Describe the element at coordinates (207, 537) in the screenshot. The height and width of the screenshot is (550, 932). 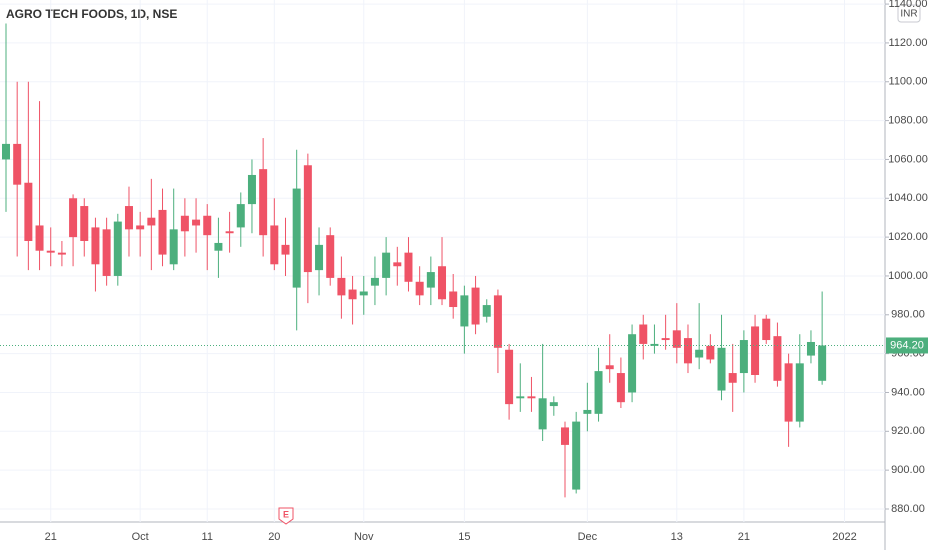
I see `x-tick-label: 11` at that location.